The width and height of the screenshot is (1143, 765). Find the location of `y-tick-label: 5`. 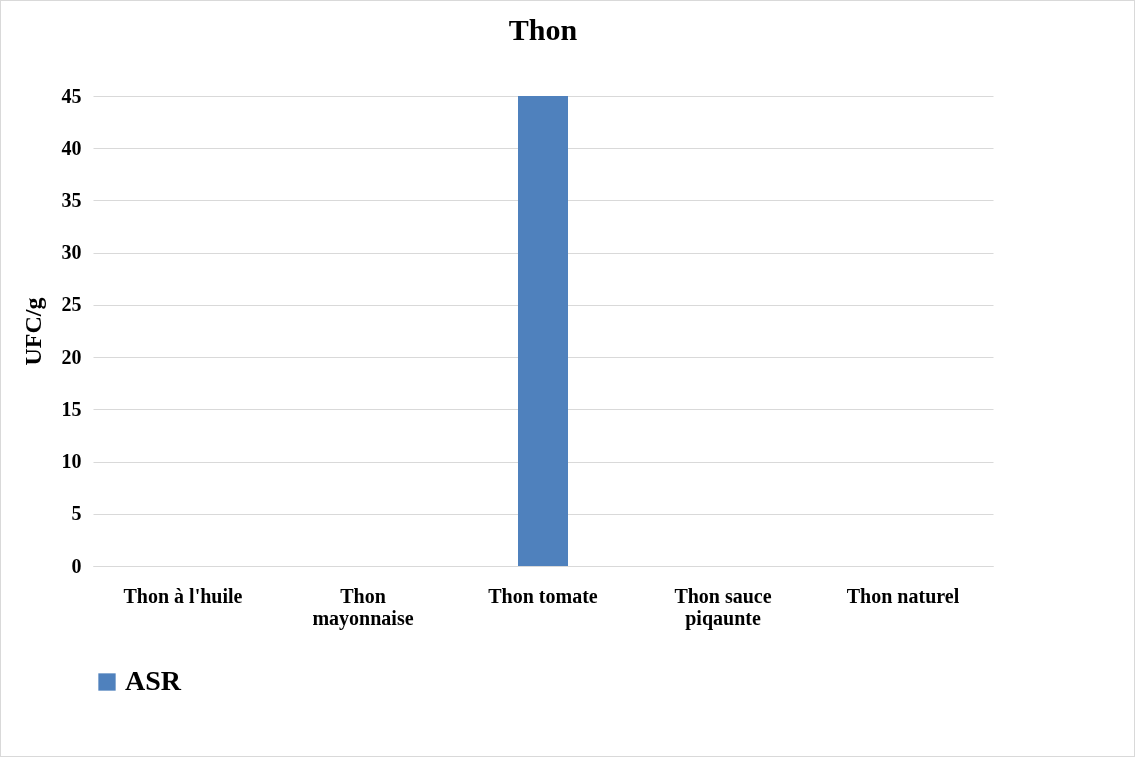

y-tick-label: 5 is located at coordinates (76, 513).